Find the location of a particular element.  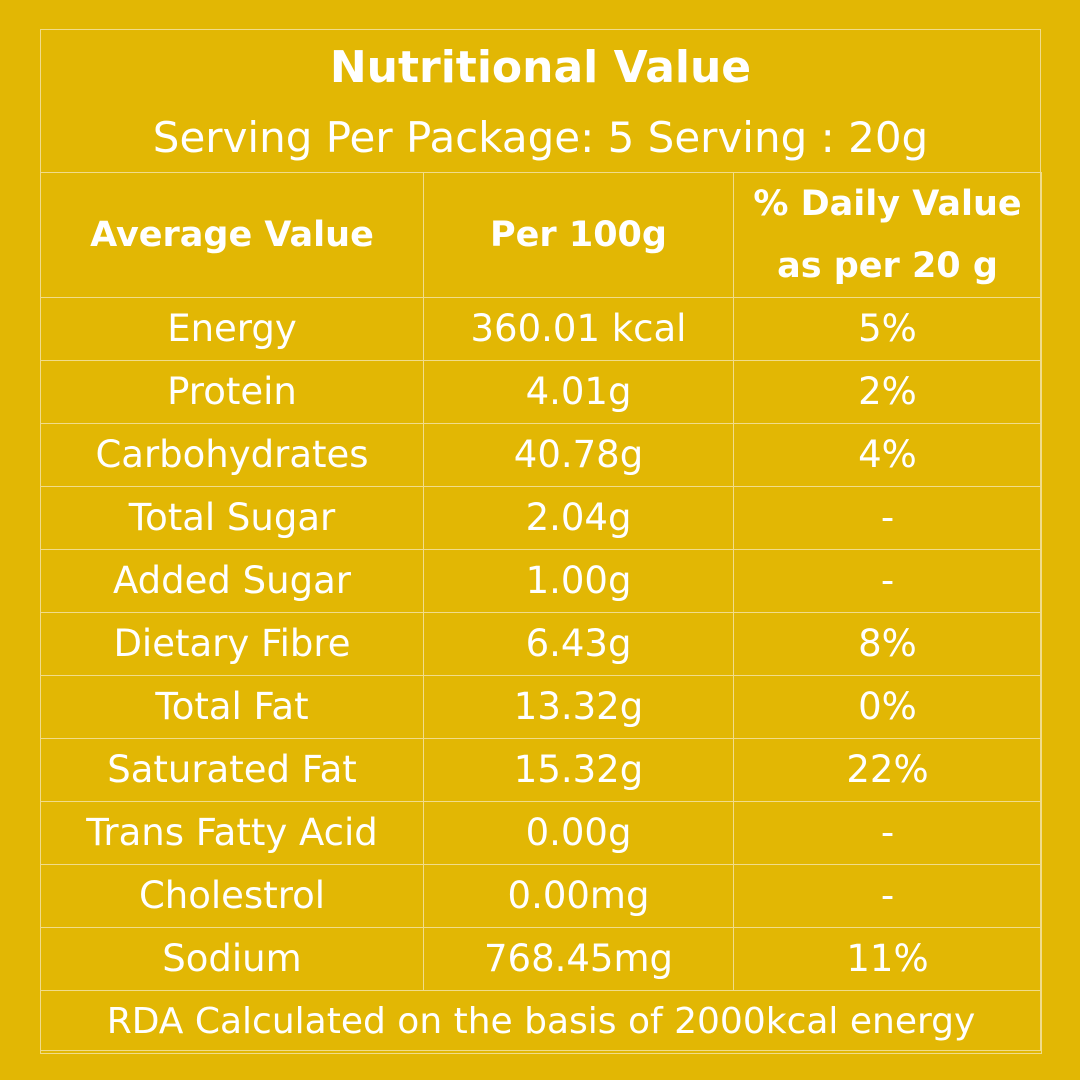

table-row: Total Fat 13.32g 0% is located at coordinates (541, 707).